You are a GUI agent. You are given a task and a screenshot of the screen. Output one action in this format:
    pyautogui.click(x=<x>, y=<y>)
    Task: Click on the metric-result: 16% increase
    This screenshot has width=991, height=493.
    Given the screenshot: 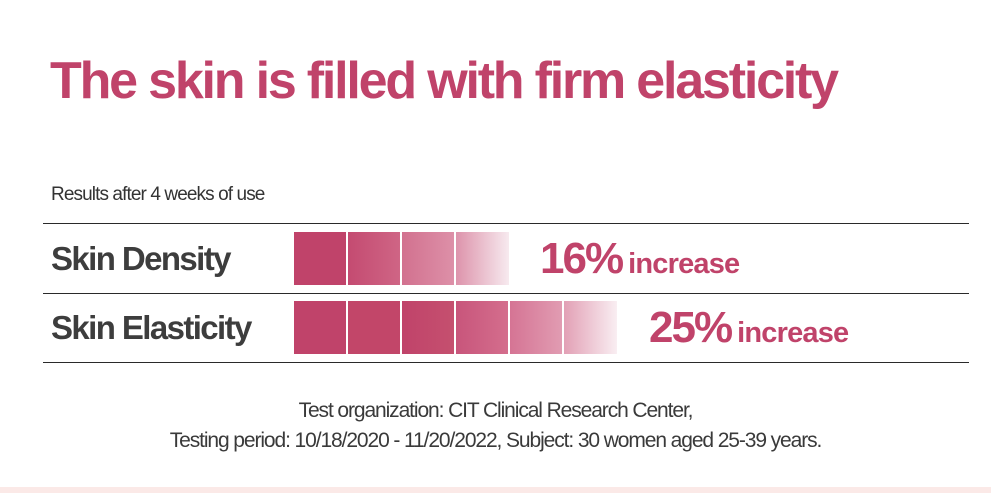 What is the action you would take?
    pyautogui.click(x=640, y=258)
    